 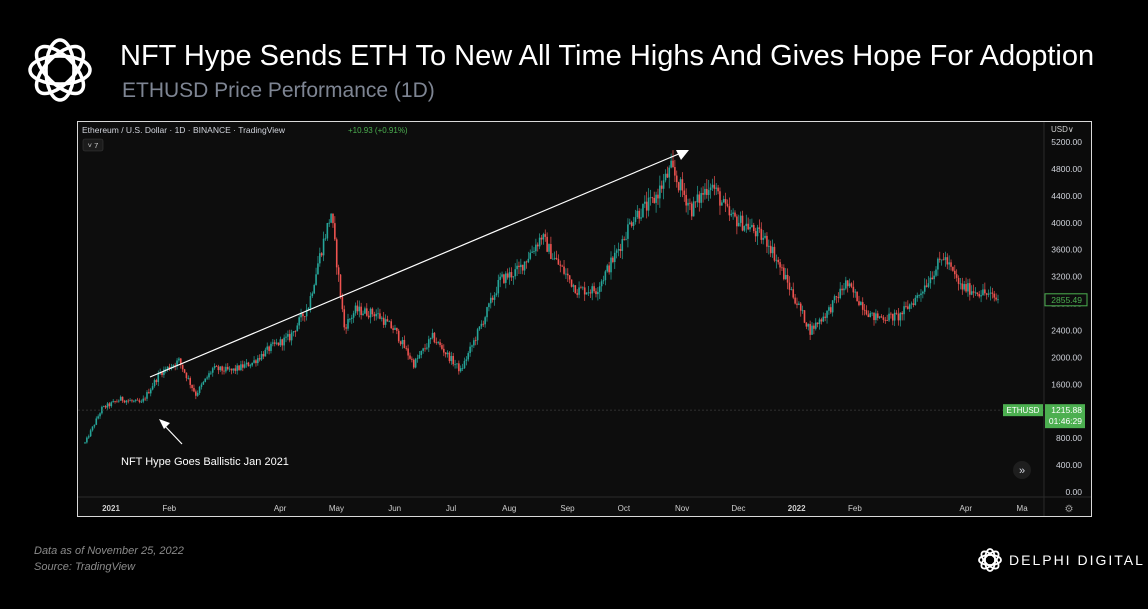 I want to click on scroll-latest-button, so click(x=1022, y=470).